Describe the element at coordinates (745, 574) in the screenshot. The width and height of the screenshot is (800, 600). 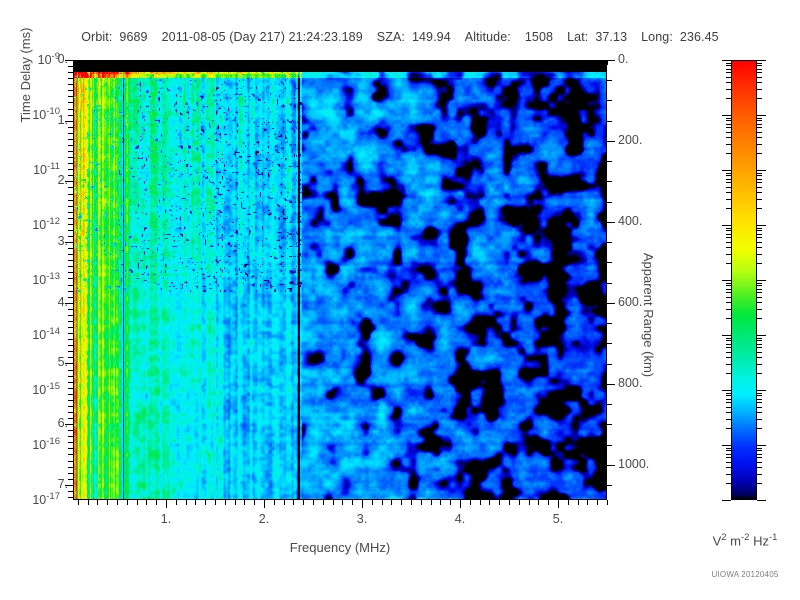
I see `footer-credit: UIOWA 20120405` at that location.